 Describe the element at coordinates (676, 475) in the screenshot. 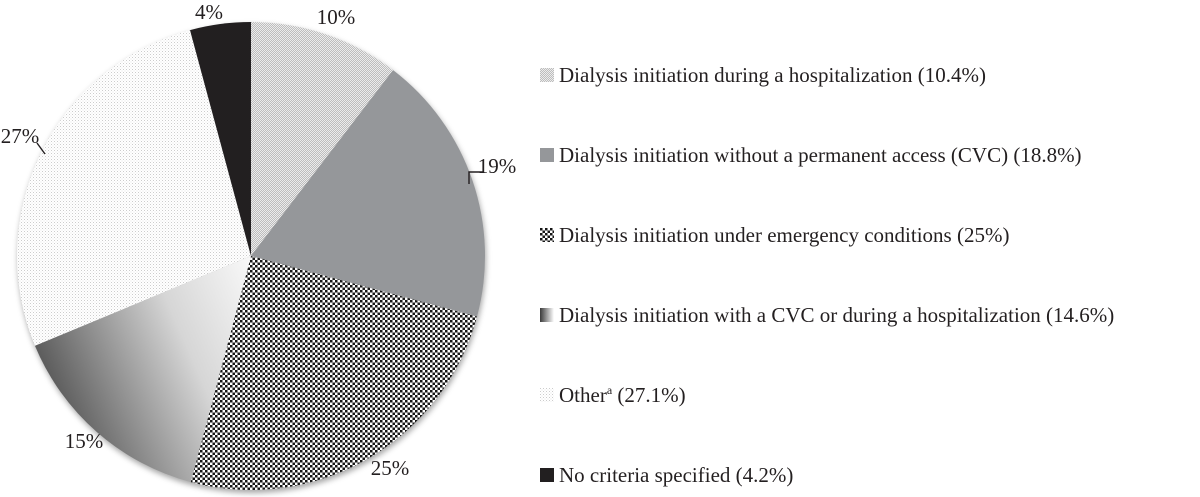

I see `legend-label: No criteria specified (4.2%)` at that location.